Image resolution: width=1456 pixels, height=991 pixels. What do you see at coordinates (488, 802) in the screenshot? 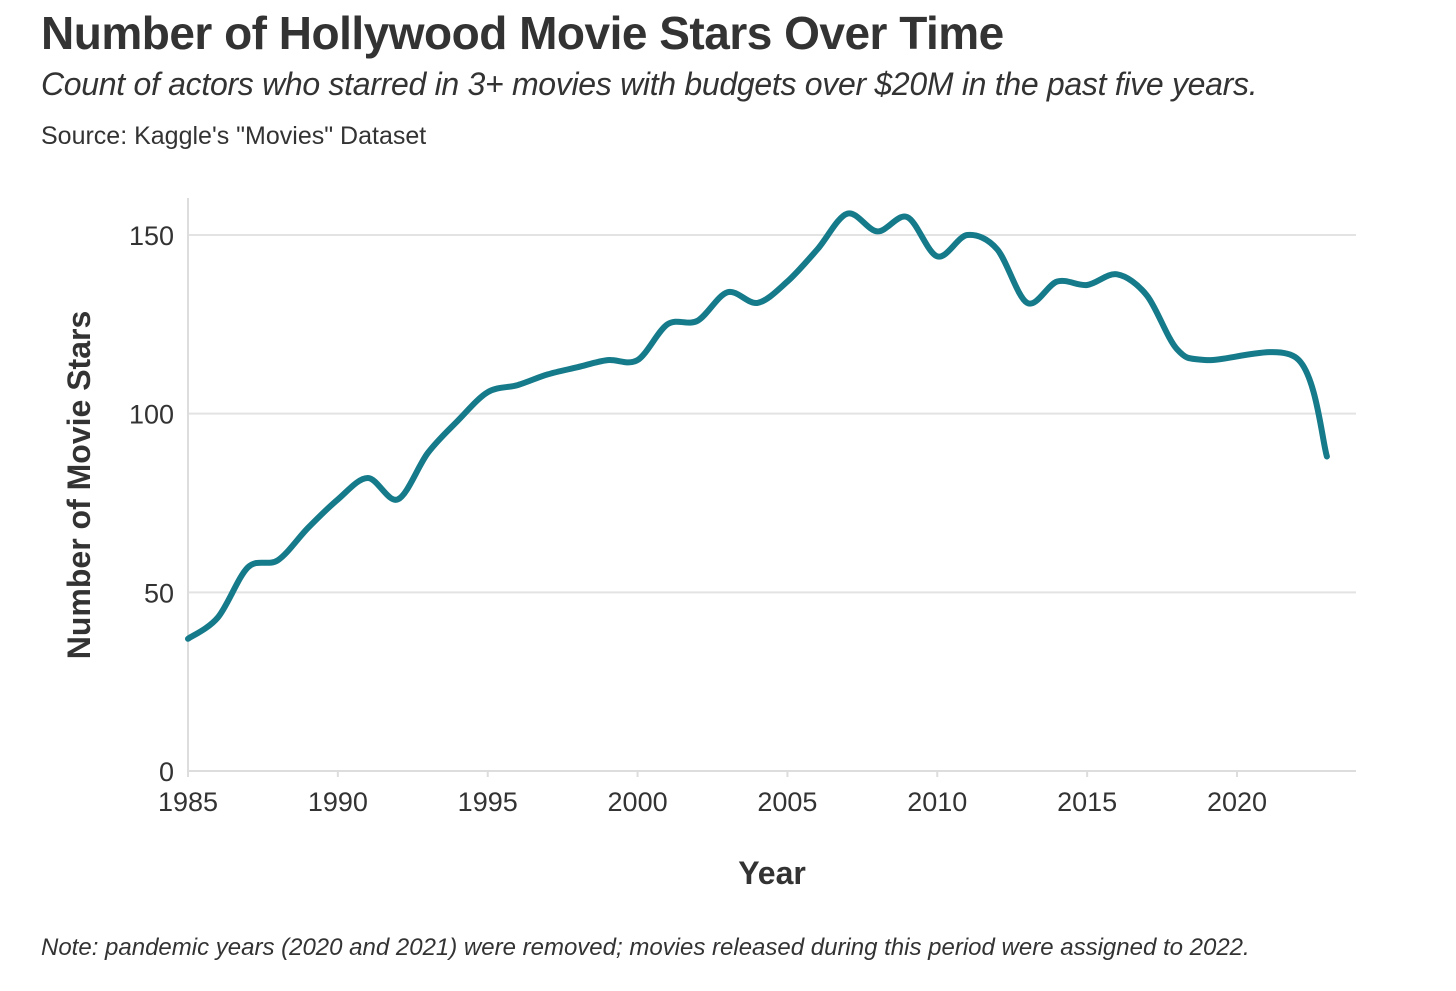
I see `x-tick-label: 1995` at bounding box center [488, 802].